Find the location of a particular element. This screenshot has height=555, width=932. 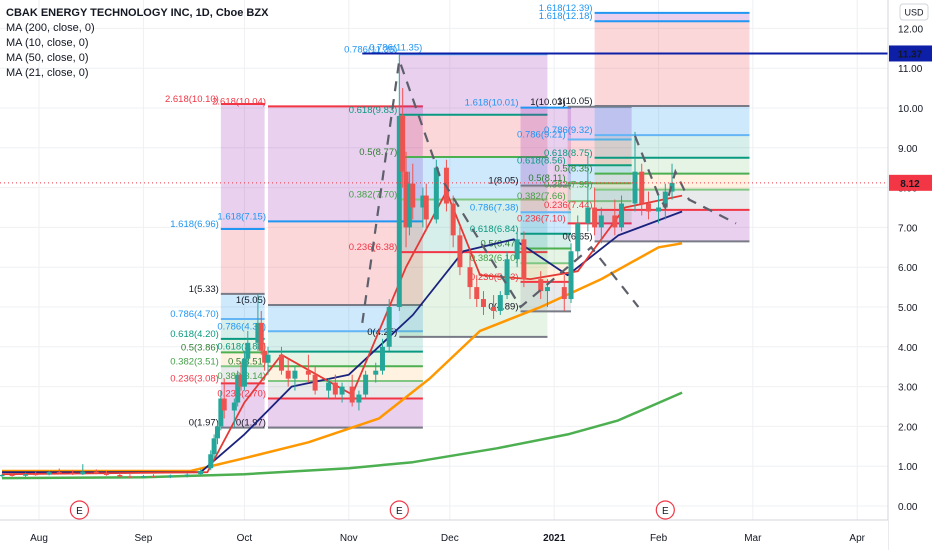

last-price-marker is located at coordinates (910, 182).